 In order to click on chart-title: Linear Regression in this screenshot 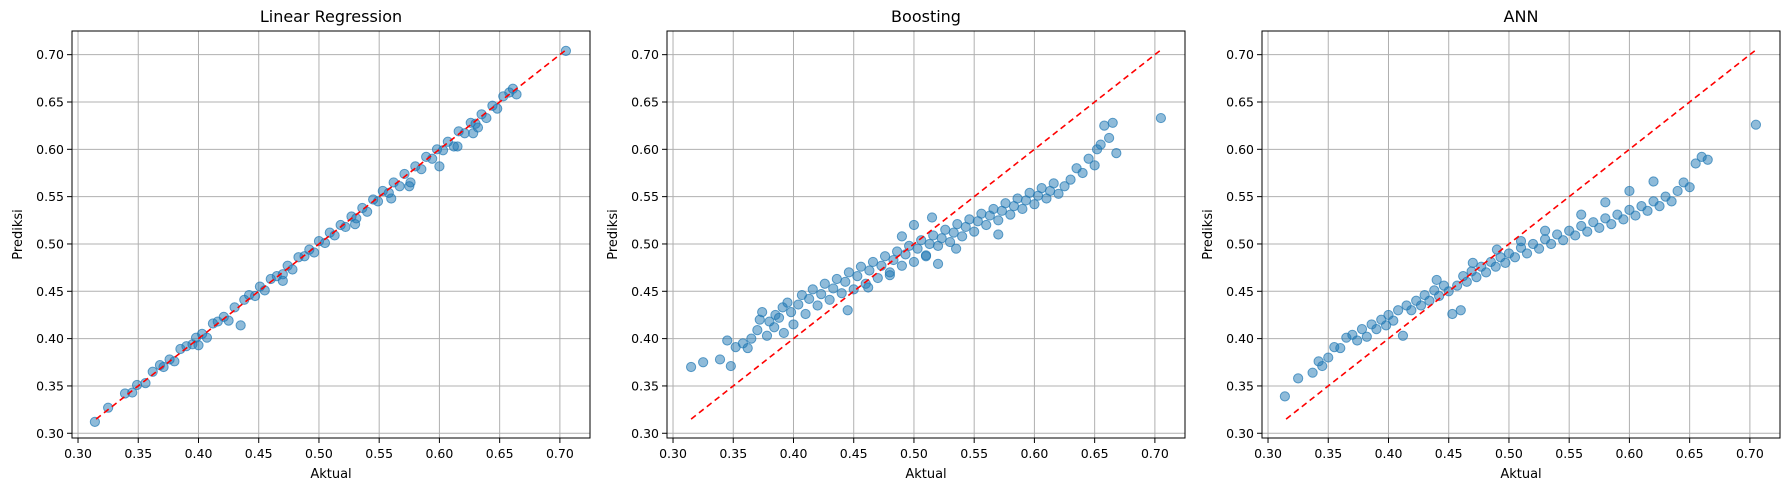, I will do `click(331, 16)`.